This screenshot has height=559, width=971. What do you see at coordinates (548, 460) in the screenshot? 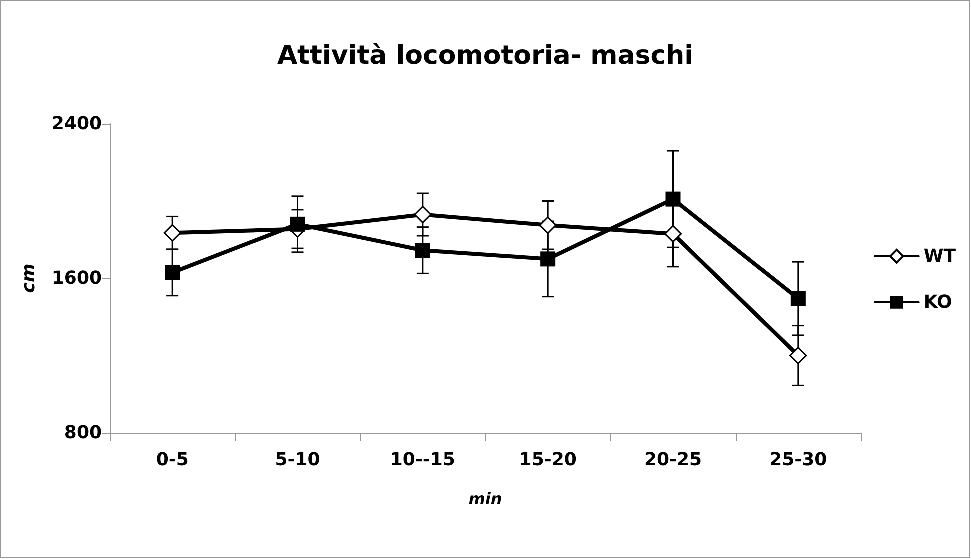
I see `x-tick-label: 15-20` at bounding box center [548, 460].